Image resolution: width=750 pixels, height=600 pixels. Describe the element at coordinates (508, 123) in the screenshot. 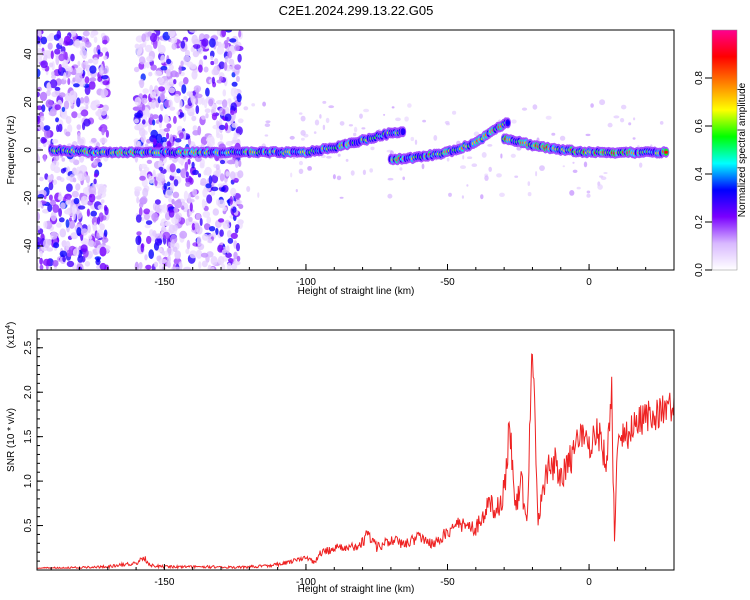

I see `spectrogram-trace-core` at that location.